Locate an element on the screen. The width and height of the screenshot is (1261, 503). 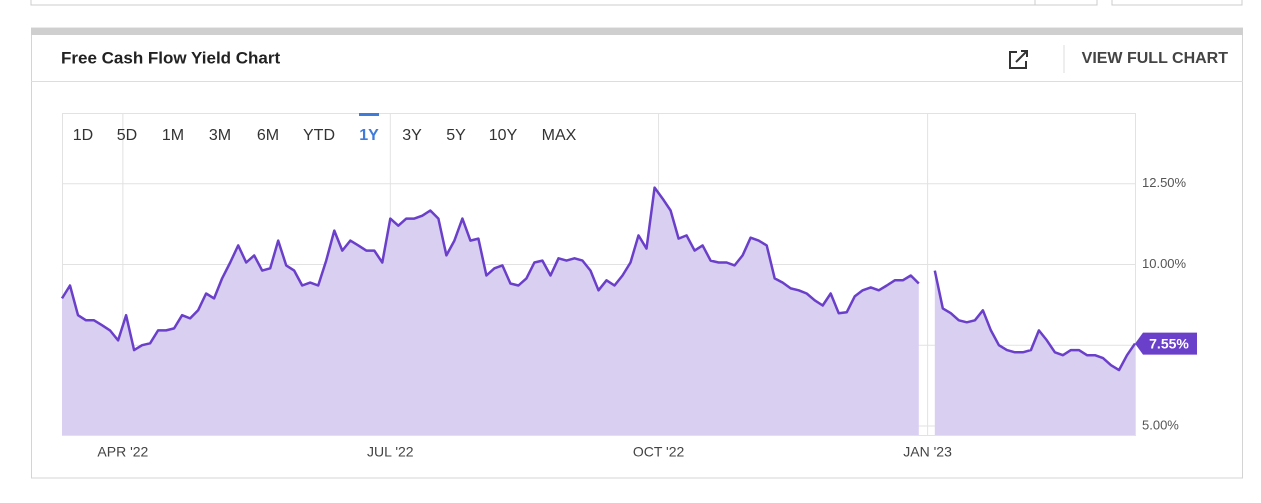
x-tick-label: JUL '22 is located at coordinates (390, 452).